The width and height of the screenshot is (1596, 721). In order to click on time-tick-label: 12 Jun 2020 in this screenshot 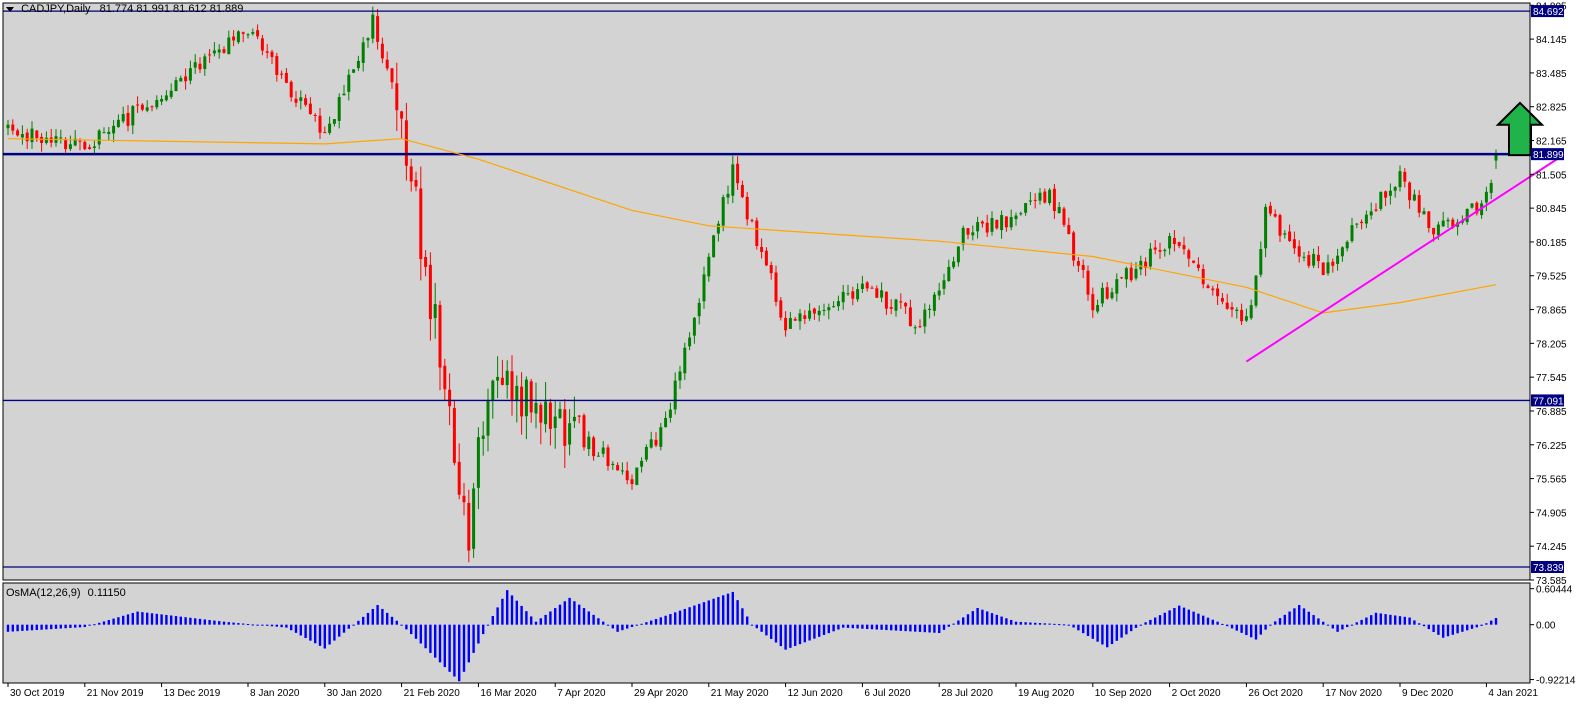, I will do `click(815, 693)`.